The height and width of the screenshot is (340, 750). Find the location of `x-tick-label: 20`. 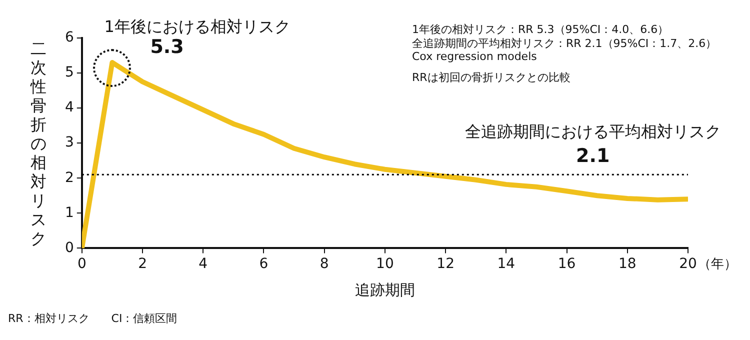

x-tick-label: 20 is located at coordinates (688, 264).